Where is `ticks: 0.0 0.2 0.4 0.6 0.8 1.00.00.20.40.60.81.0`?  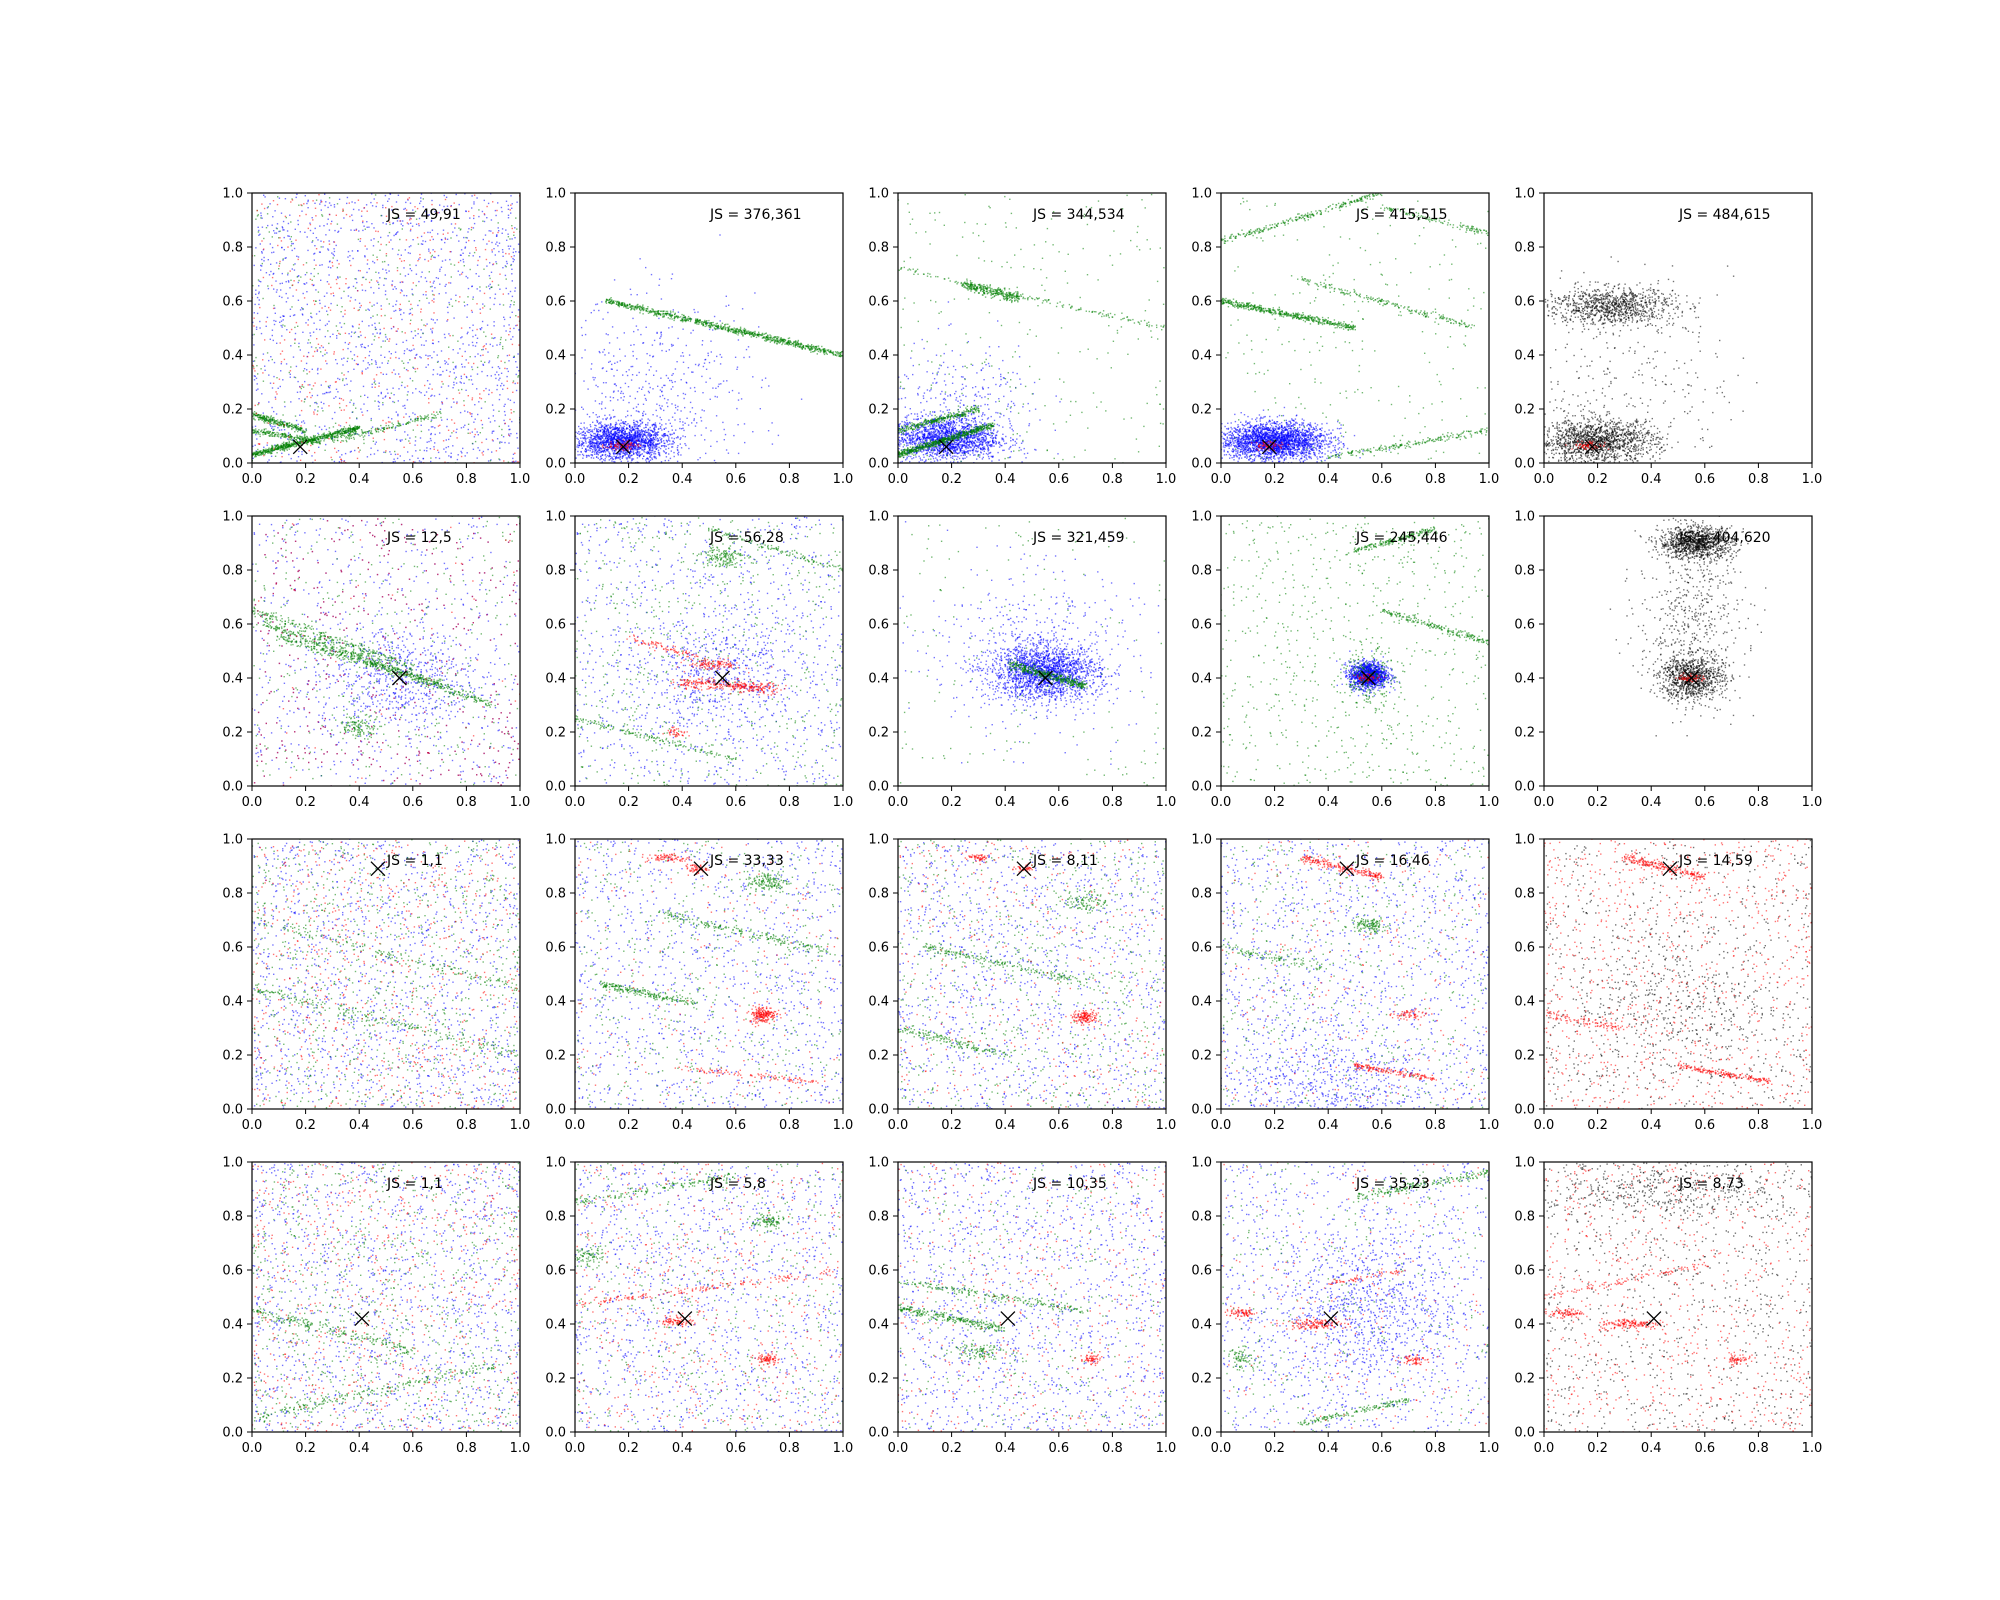 ticks: 0.0 0.2 0.4 0.6 0.8 1.00.00.20.40.60.81.0 is located at coordinates (1345, 983).